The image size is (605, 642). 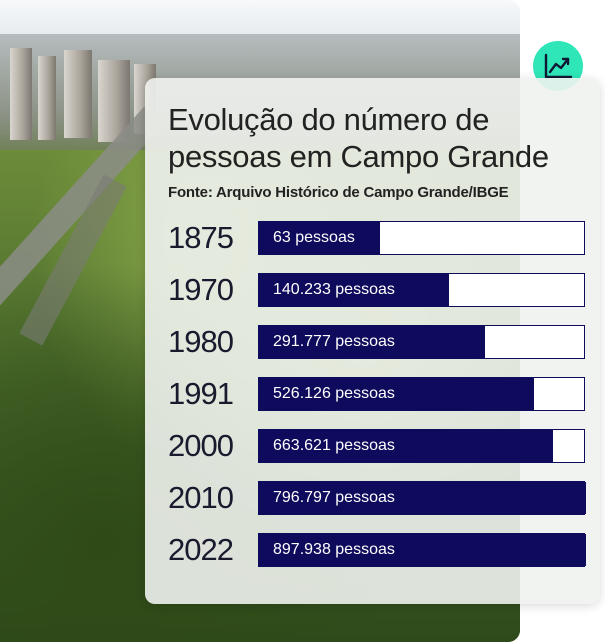 I want to click on bar-row: 1991 526.126 pessoas, so click(x=378, y=394).